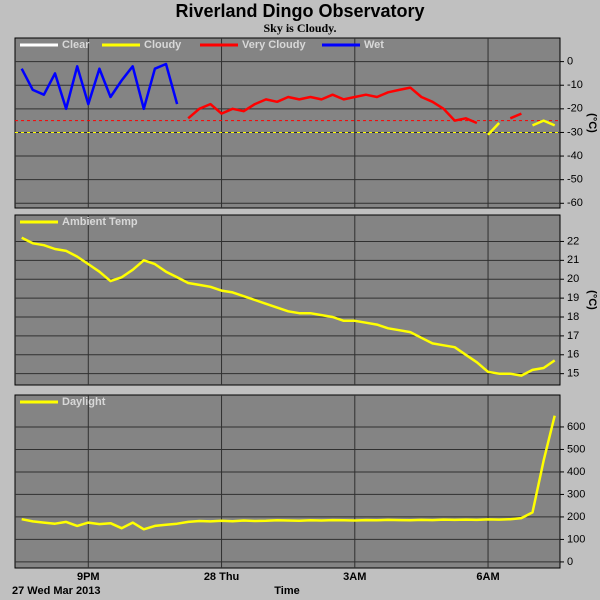 The width and height of the screenshot is (600, 600). What do you see at coordinates (576, 449) in the screenshot?
I see `y-tick-label: 500` at bounding box center [576, 449].